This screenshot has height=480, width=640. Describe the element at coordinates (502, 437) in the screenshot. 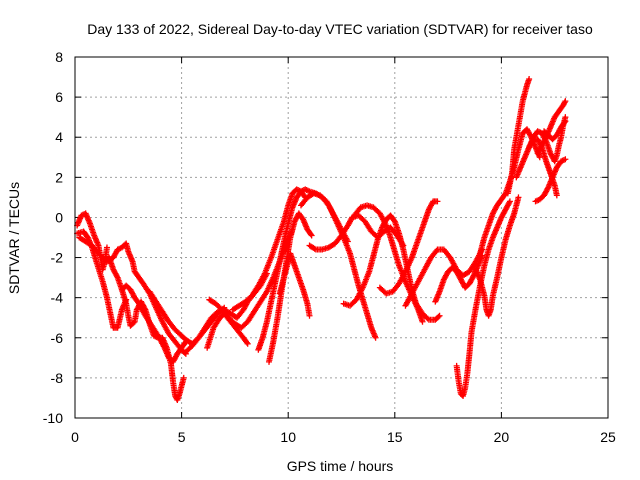

I see `x-tick-label: 20` at that location.